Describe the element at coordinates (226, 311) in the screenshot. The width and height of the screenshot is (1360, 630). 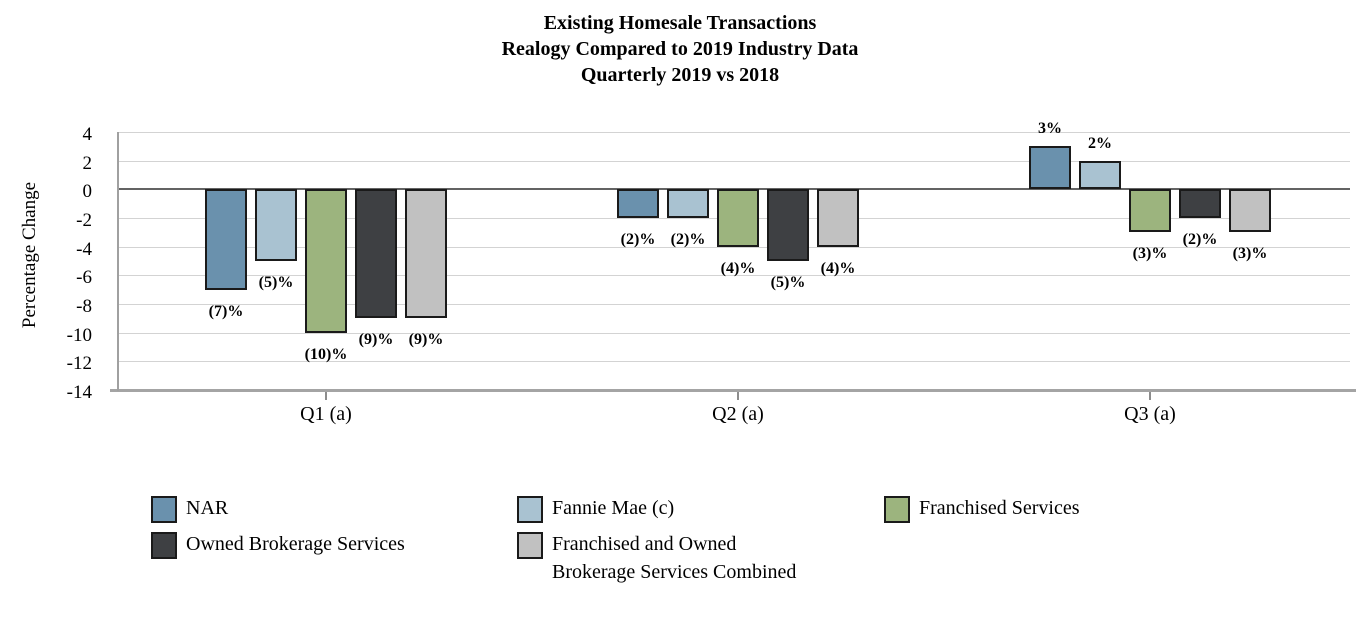
I see `bar-value-label: (7)%` at that location.